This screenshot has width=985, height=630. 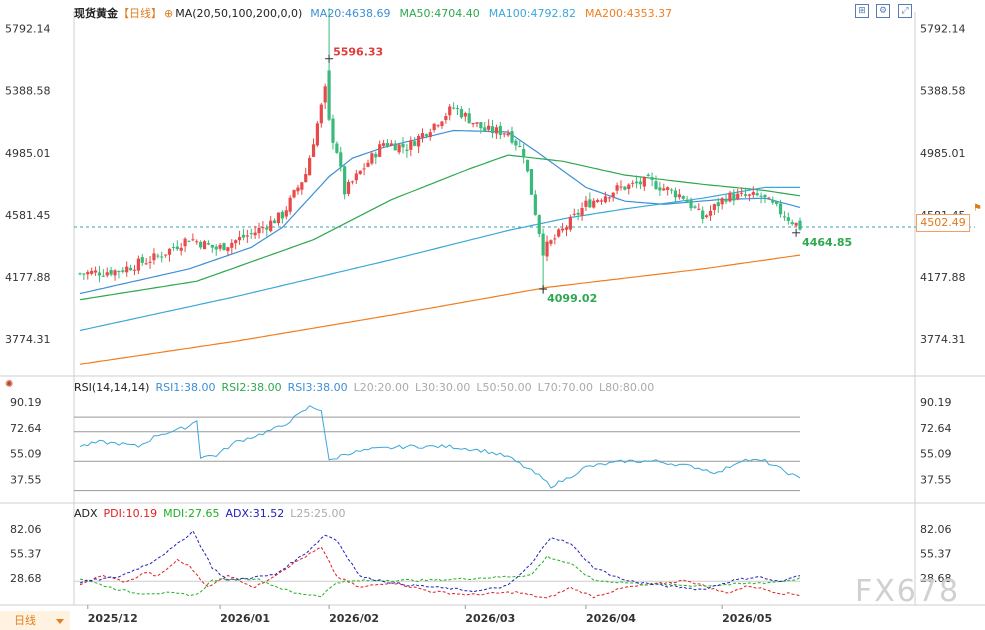 I want to click on annotation-label: 4464.85, so click(x=827, y=242).